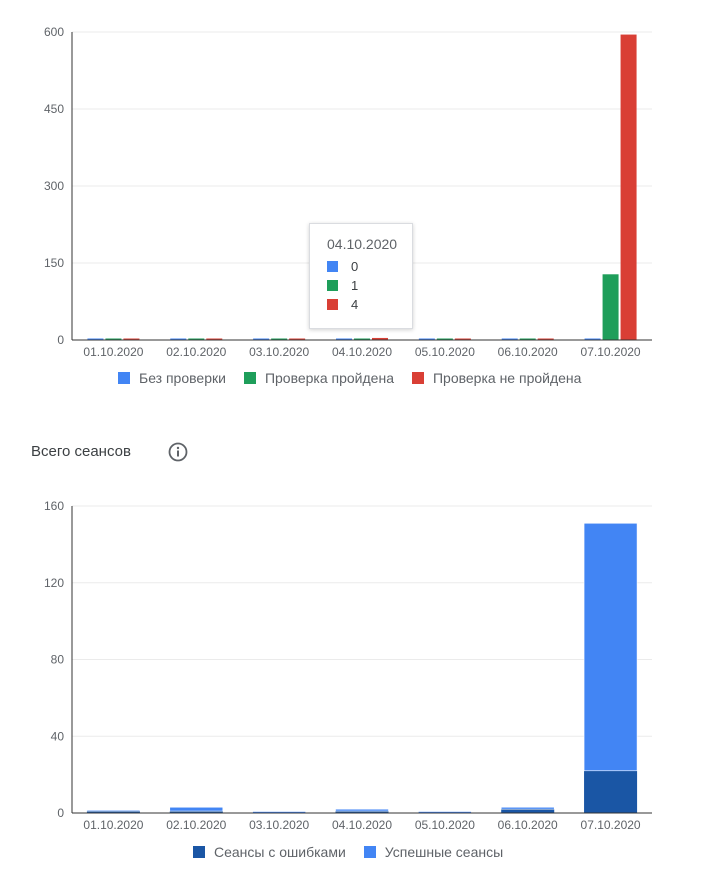 This screenshot has height=884, width=727. I want to click on tooltip-row-check-passed: 1, so click(342, 285).